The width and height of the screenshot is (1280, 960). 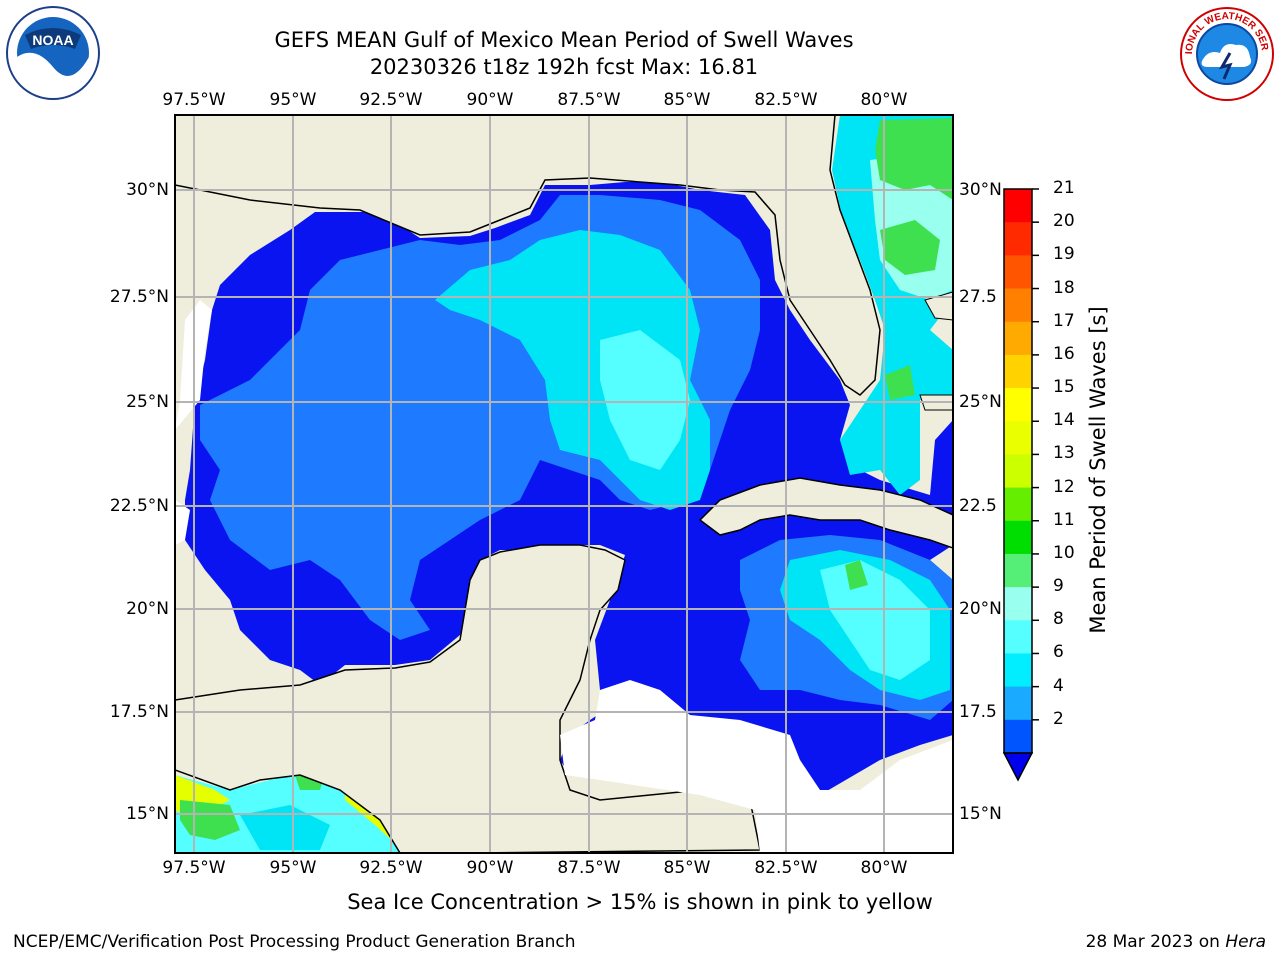 What do you see at coordinates (1064, 420) in the screenshot?
I see `colorbar-tick-label: 14` at bounding box center [1064, 420].